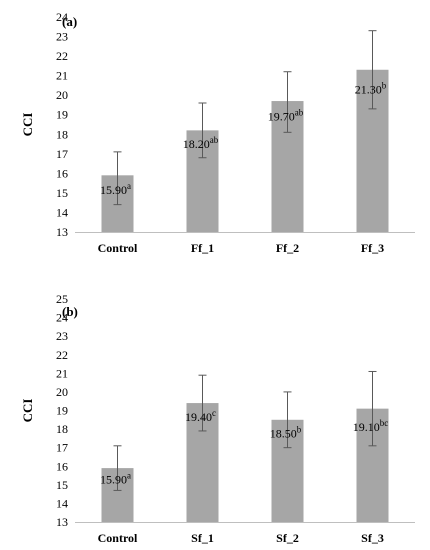 The image size is (430, 550). What do you see at coordinates (70, 311) in the screenshot?
I see `panel-label: (b)` at bounding box center [70, 311].